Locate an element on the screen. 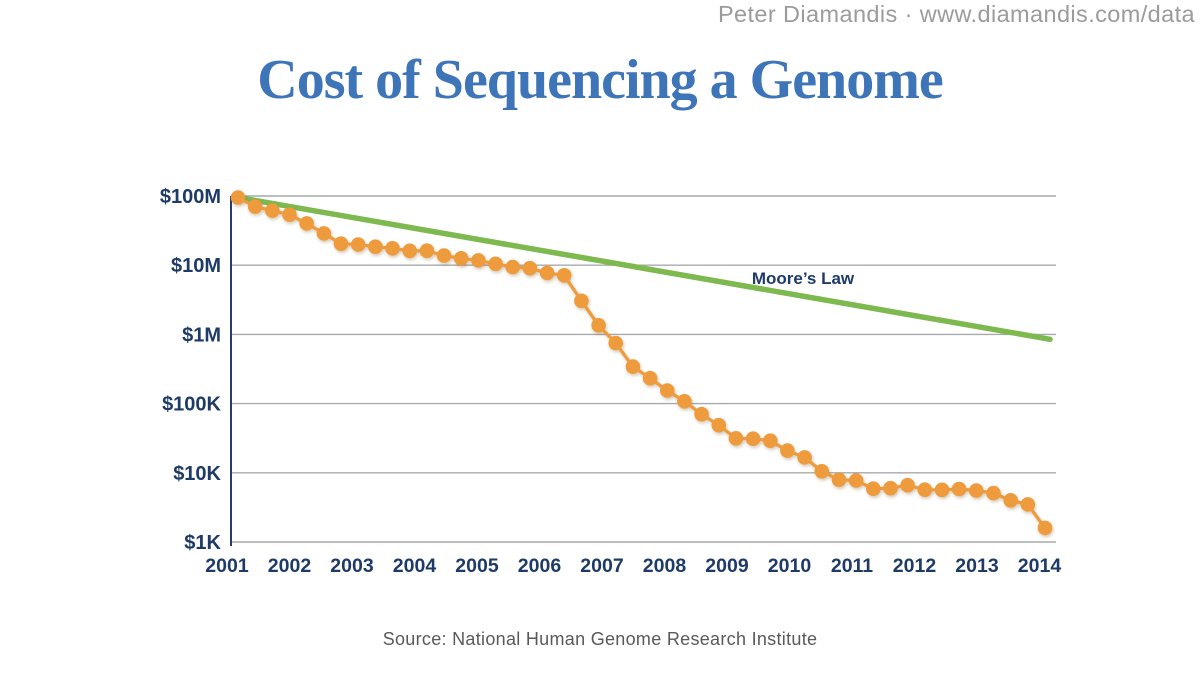  x-axis-tick-label: 2014 is located at coordinates (1040, 566).